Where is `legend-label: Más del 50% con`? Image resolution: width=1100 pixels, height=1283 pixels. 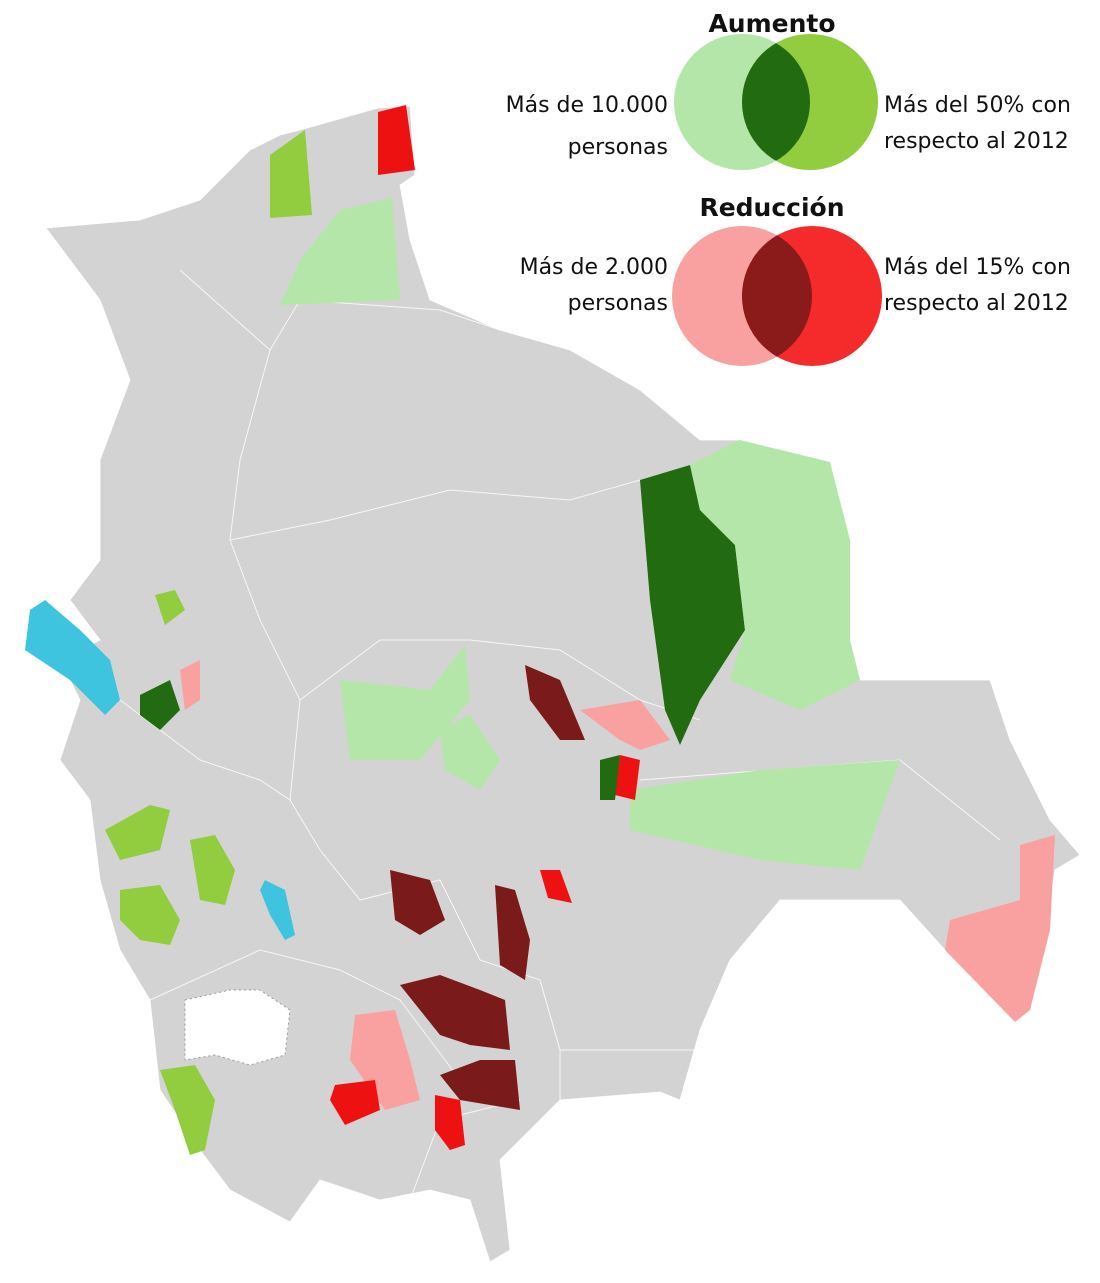
legend-label: Más del 50% con is located at coordinates (977, 105).